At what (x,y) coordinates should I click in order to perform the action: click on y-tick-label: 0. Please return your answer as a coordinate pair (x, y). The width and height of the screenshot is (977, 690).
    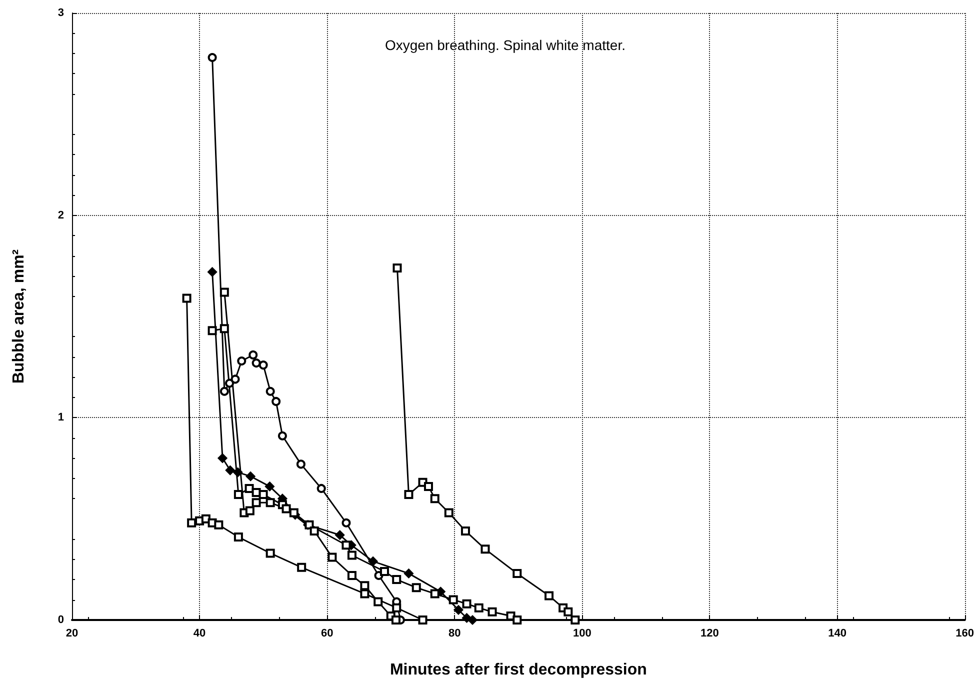
    Looking at the image, I should click on (61, 620).